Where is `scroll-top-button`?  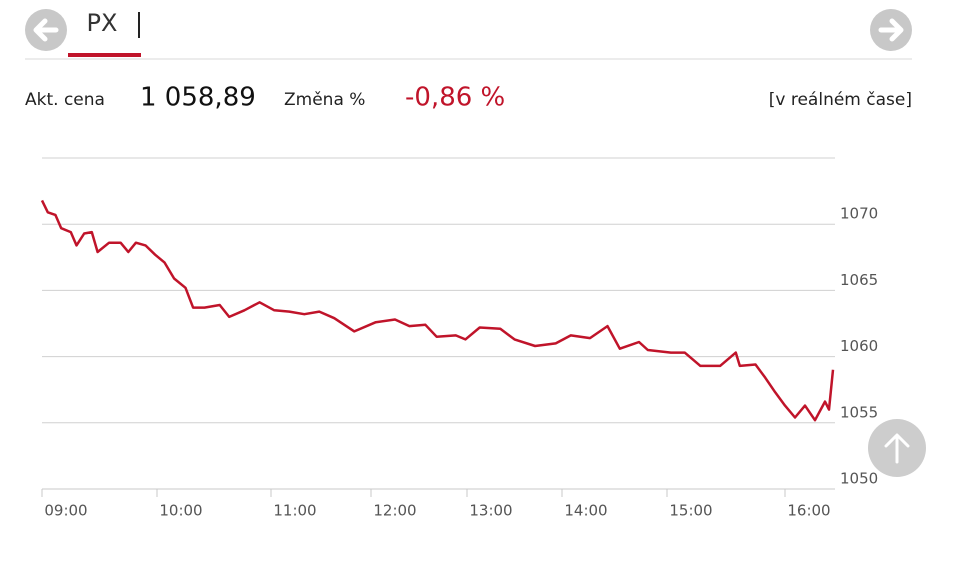
scroll-top-button is located at coordinates (897, 448).